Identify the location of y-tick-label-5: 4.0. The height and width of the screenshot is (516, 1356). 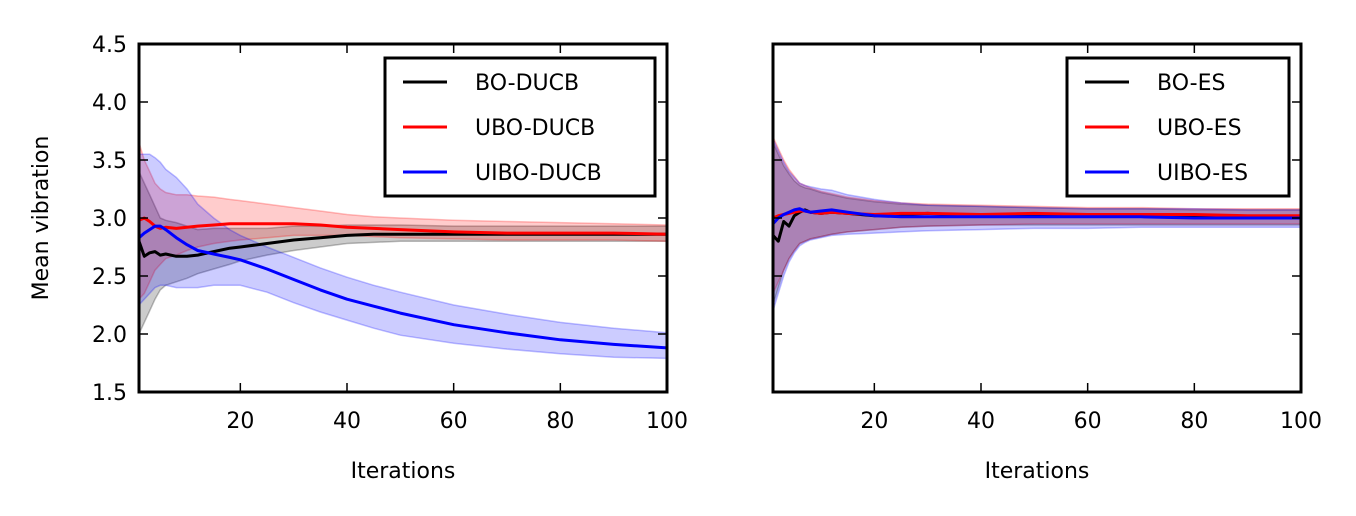
(109, 103).